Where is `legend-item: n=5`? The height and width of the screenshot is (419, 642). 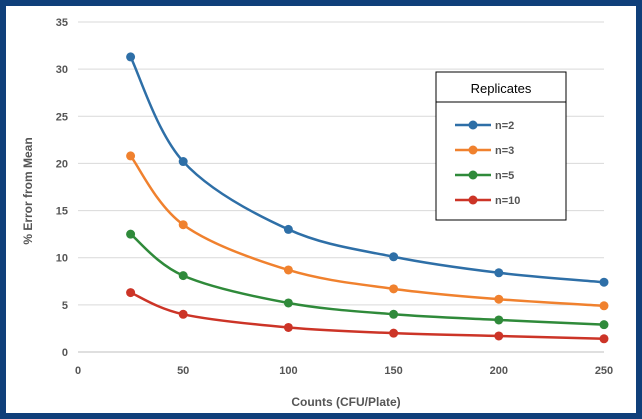
legend-item: n=5 is located at coordinates (484, 176).